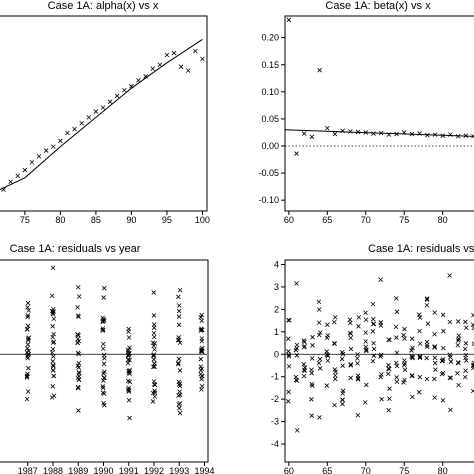 This screenshot has width=474, height=474. I want to click on residuals-x-y-tick-label: -1, so click(275, 377).